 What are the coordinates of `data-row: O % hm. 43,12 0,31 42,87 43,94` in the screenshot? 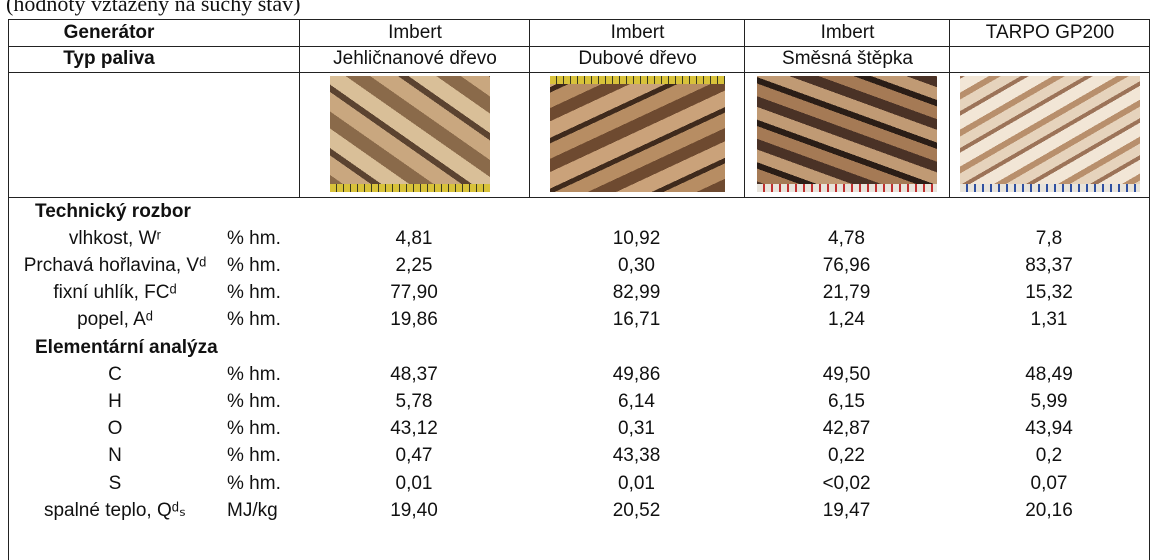 It's located at (579, 429).